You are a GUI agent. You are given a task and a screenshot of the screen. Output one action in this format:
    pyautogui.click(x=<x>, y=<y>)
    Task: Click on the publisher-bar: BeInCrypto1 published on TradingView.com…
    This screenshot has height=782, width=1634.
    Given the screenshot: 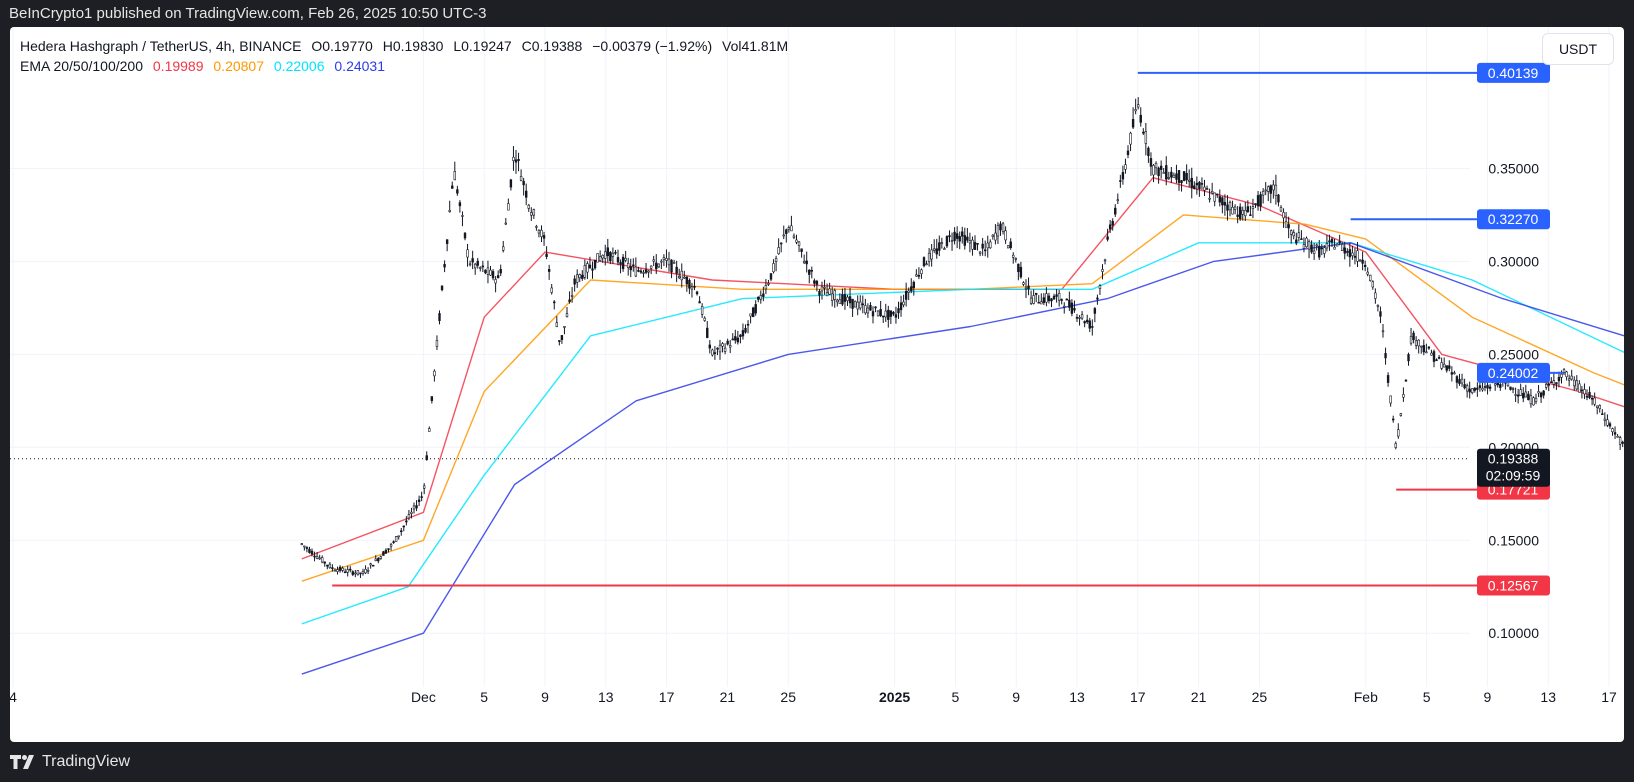 What is the action you would take?
    pyautogui.click(x=817, y=13)
    